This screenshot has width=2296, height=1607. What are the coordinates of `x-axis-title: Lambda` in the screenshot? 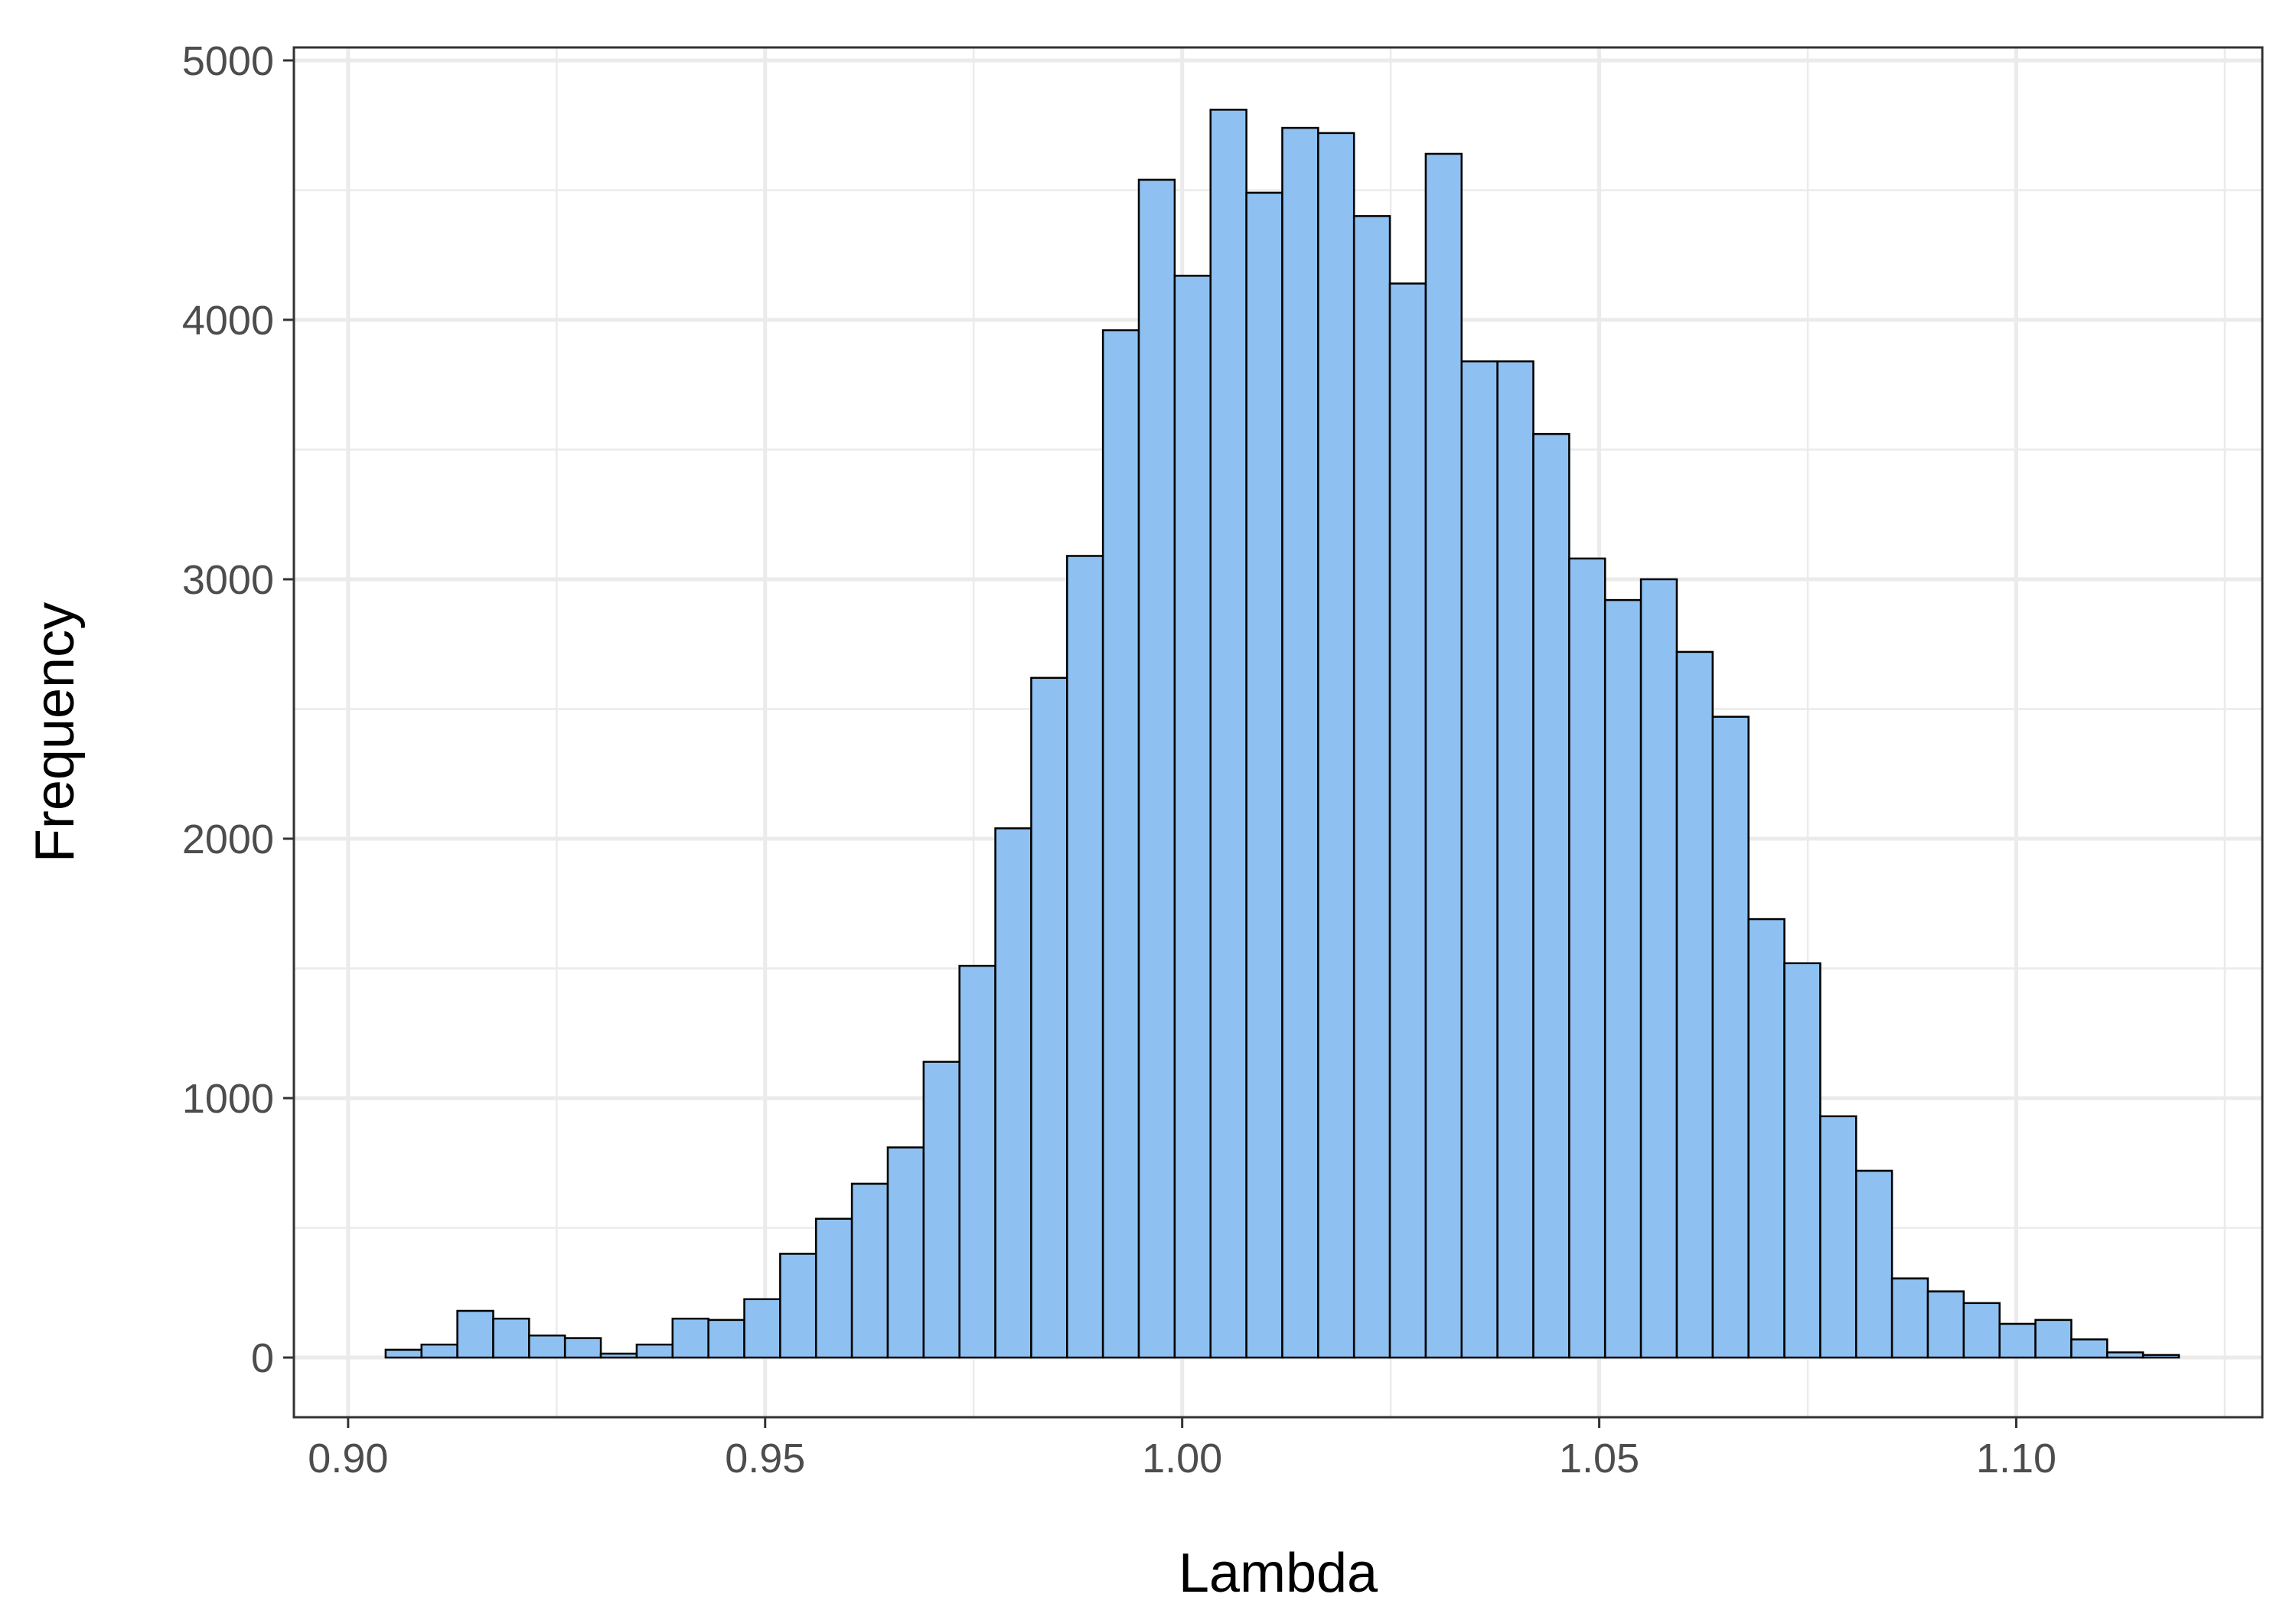 It's located at (1278, 1573).